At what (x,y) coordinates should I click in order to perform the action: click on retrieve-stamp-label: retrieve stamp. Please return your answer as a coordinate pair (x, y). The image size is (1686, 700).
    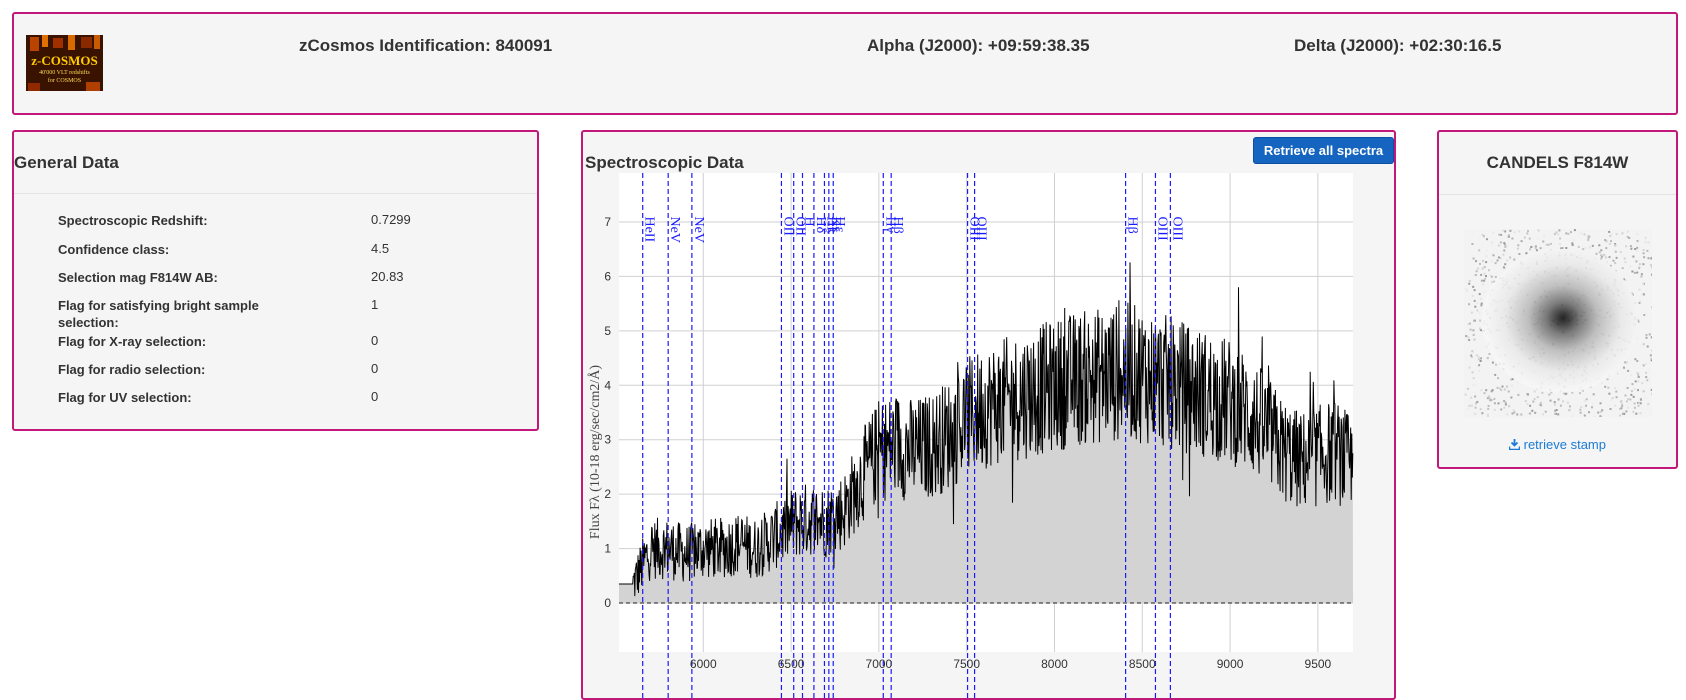
    Looking at the image, I should click on (1565, 444).